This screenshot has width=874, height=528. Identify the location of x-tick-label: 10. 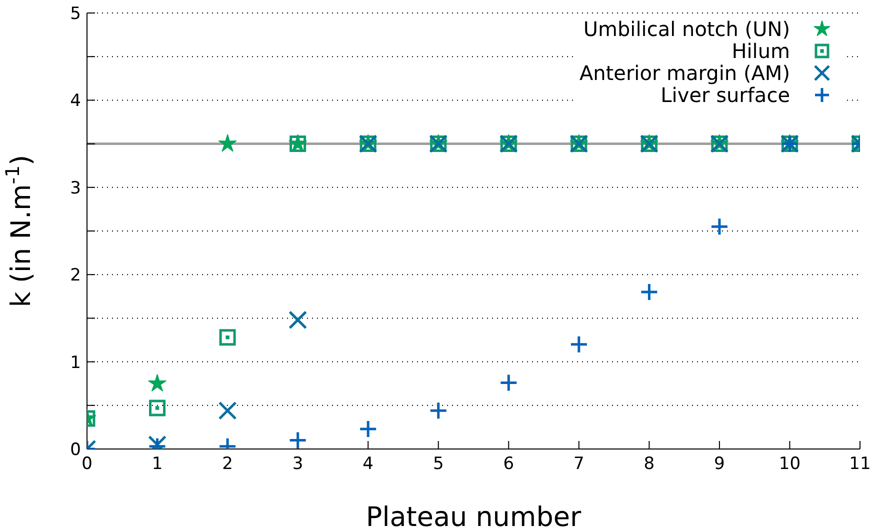
(789, 464).